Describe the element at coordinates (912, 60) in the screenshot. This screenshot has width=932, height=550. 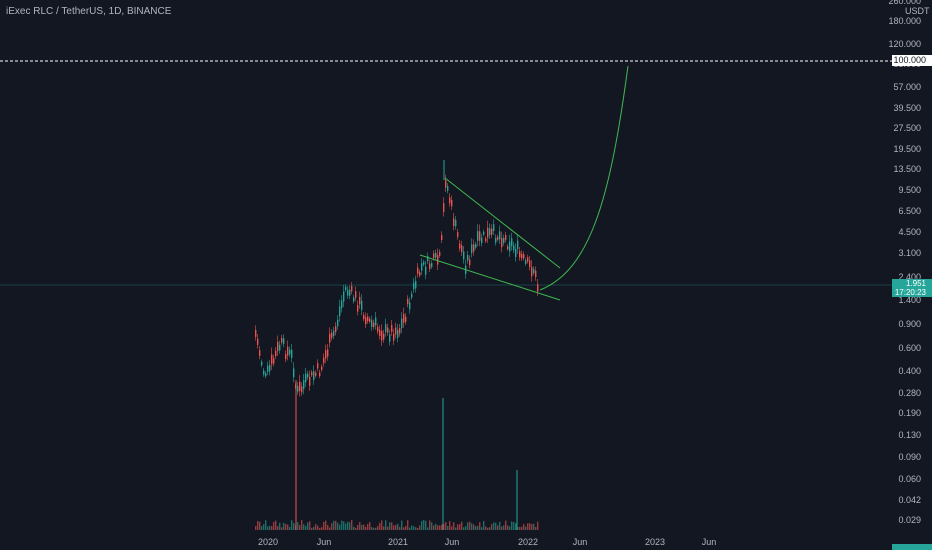
I see `horizontal-line-label: 100.000` at that location.